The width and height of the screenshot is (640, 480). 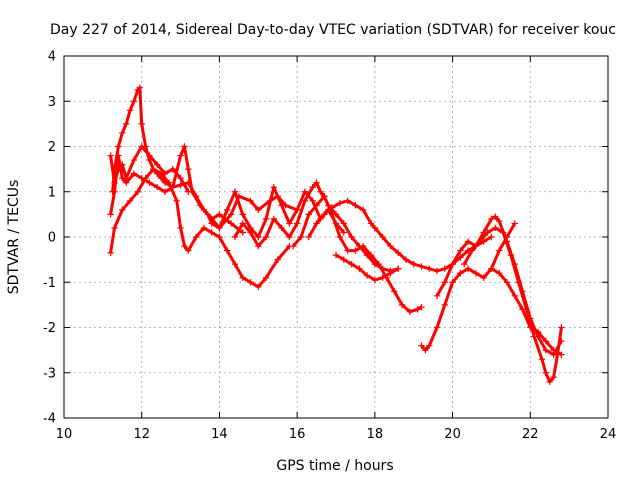 I want to click on x-tick-label: 22, so click(x=530, y=434).